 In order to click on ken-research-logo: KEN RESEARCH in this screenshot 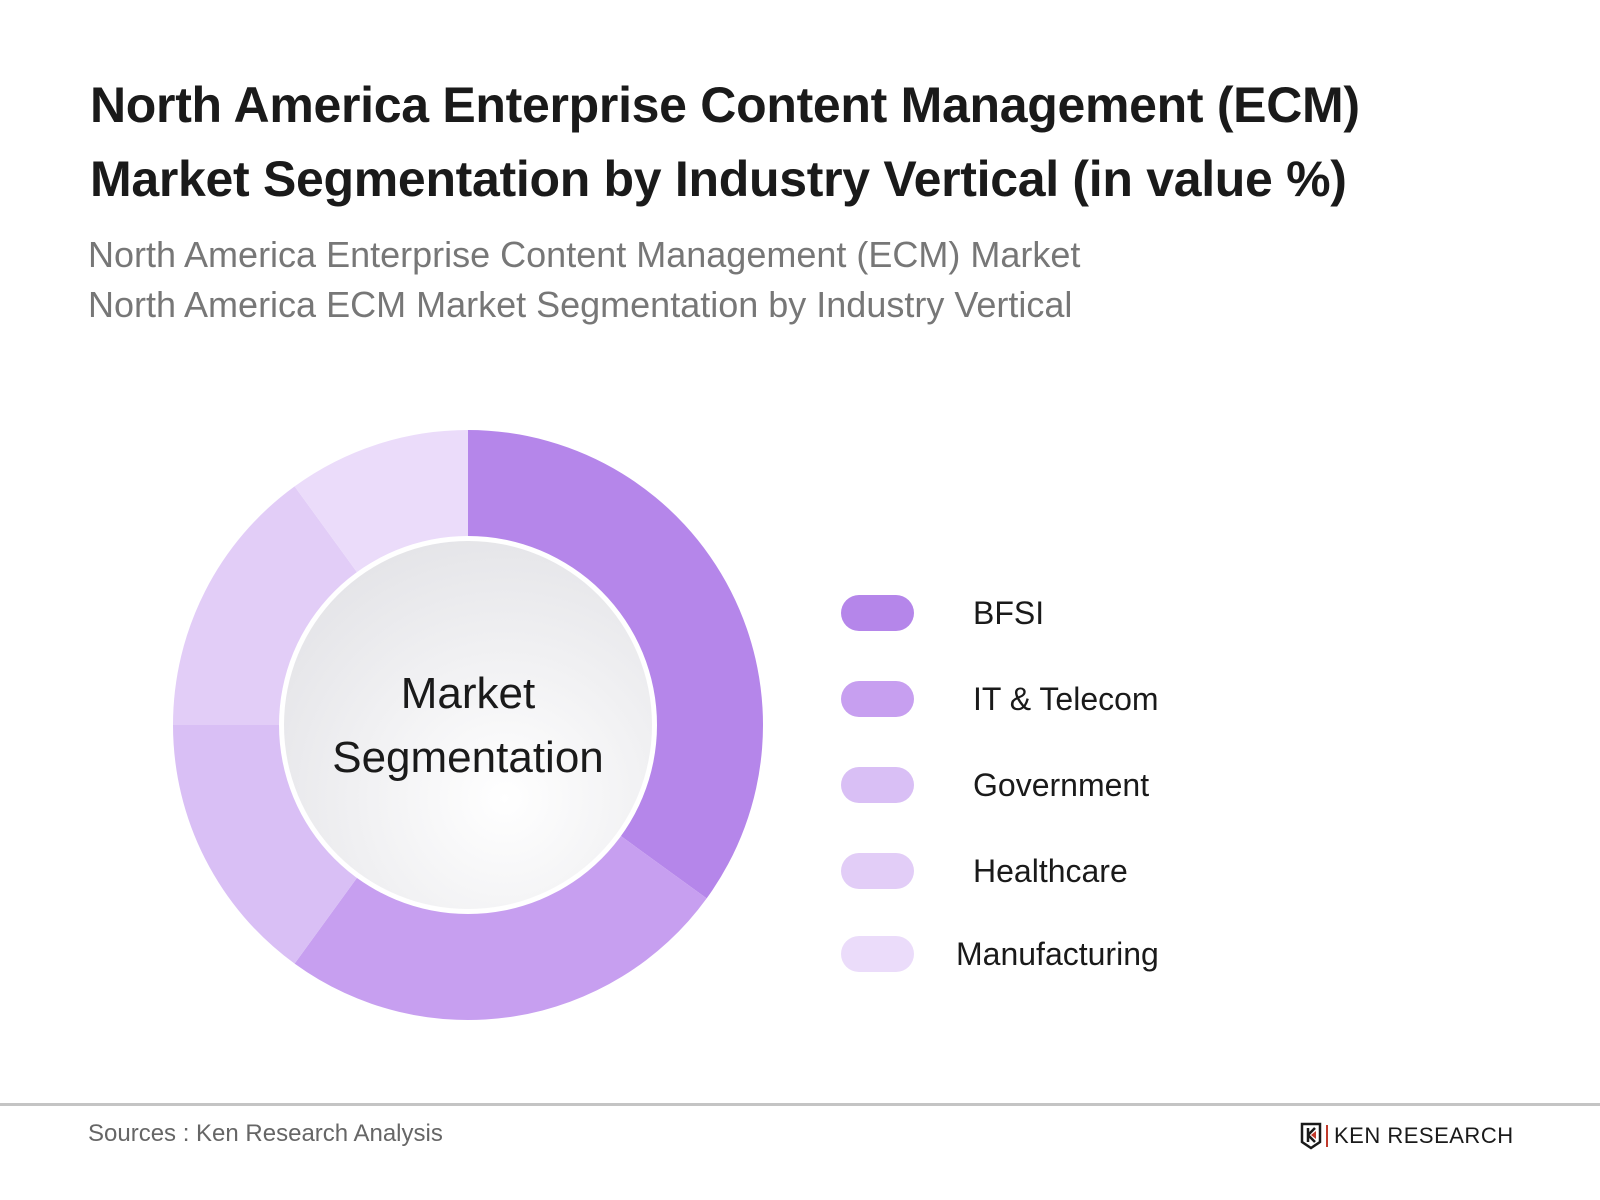, I will do `click(1407, 1136)`.